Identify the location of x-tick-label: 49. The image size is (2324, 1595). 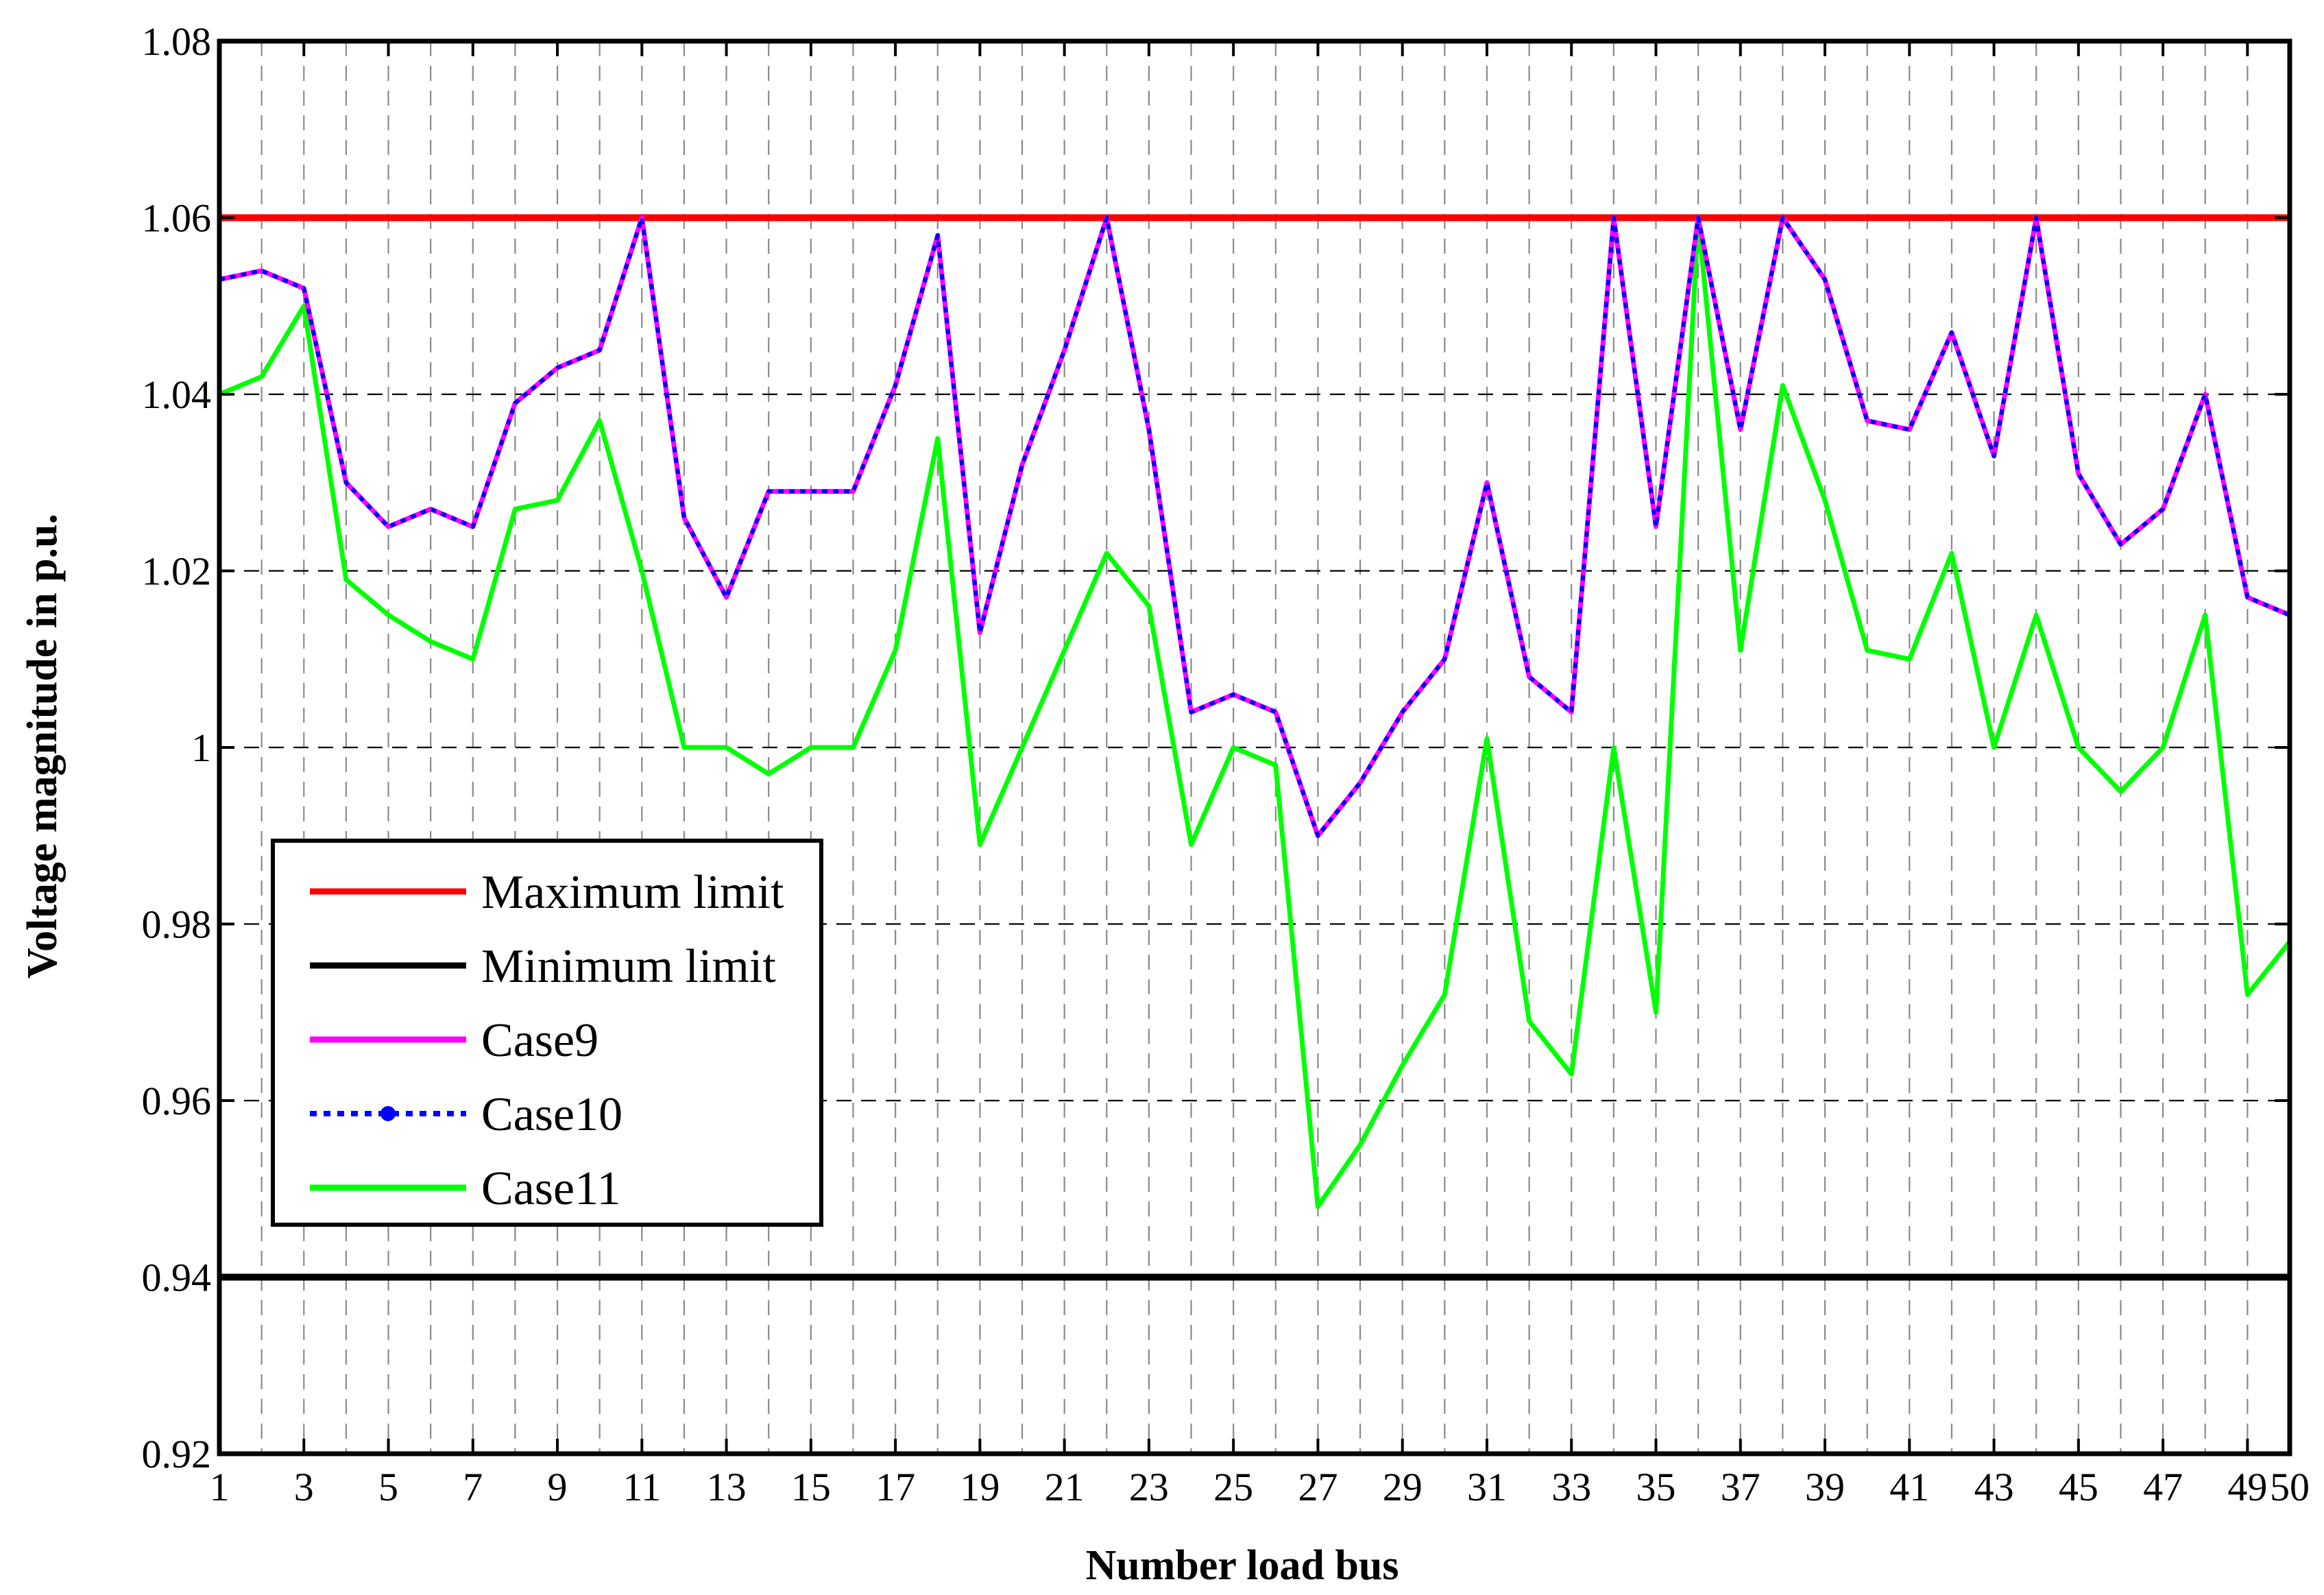
(2247, 1487).